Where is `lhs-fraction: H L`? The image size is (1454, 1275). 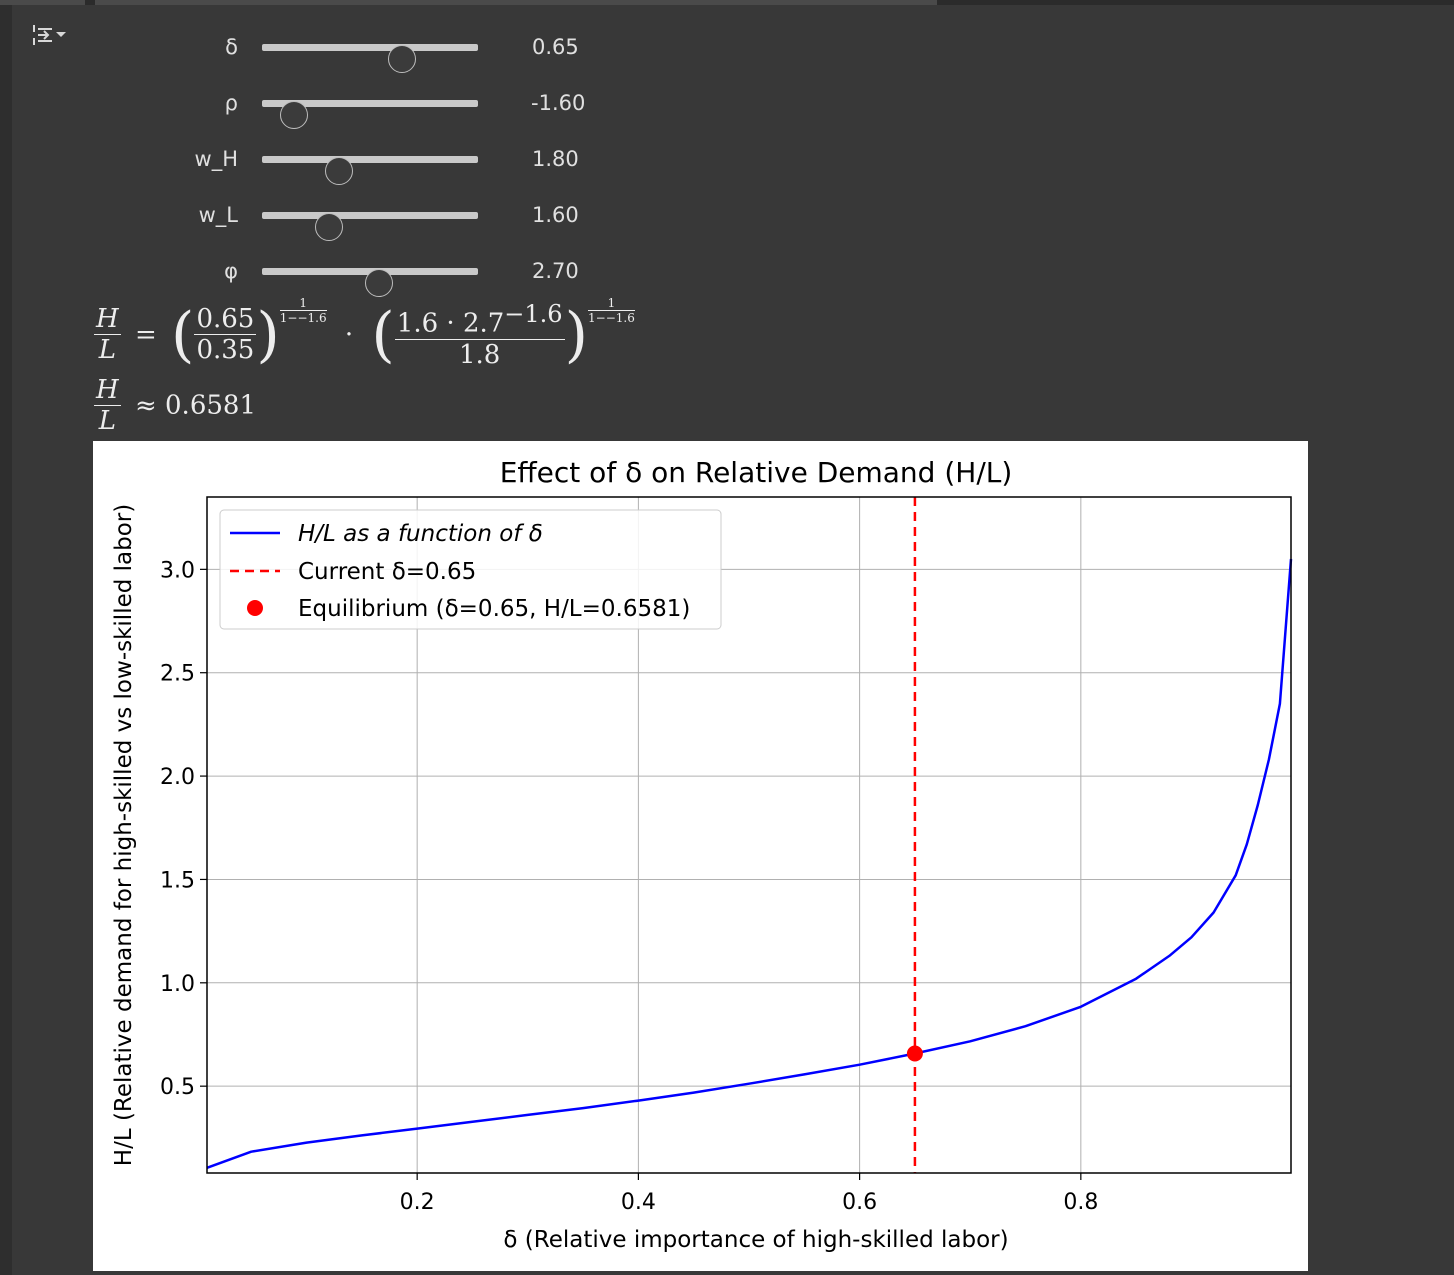
lhs-fraction: H L is located at coordinates (107, 334).